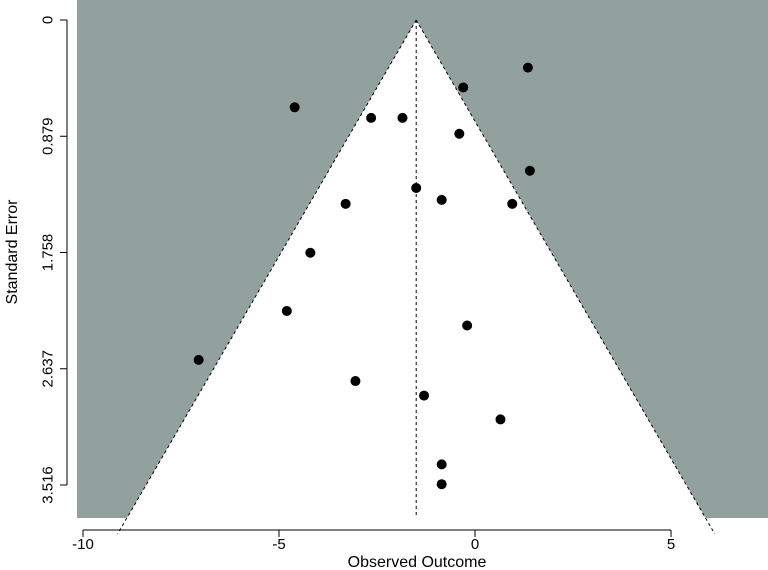 The image size is (768, 570). I want to click on y-axis: 0 0.879 1.758 2.637 3.516, so click(54, 260).